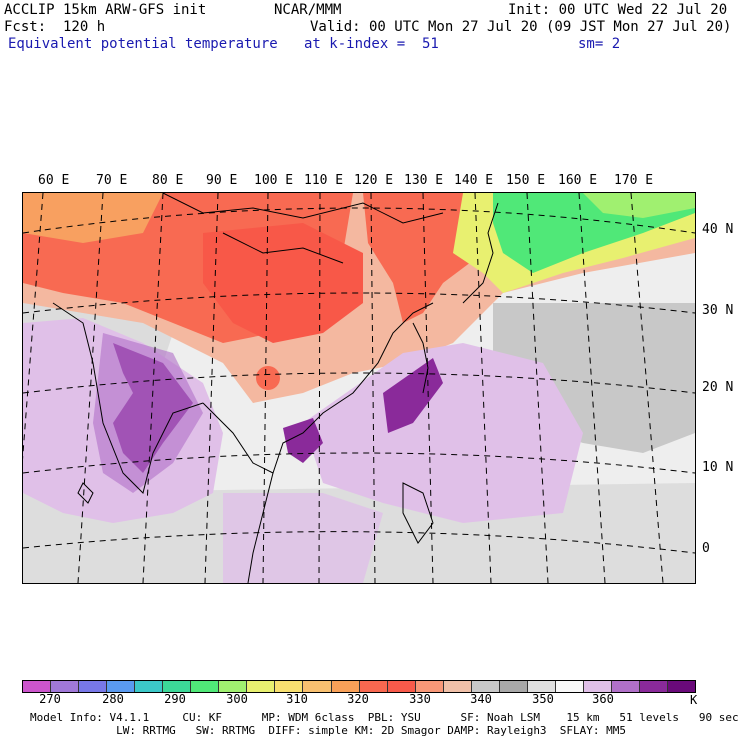 This screenshot has height=740, width=740. I want to click on purple-core-philippines, so click(413, 395).